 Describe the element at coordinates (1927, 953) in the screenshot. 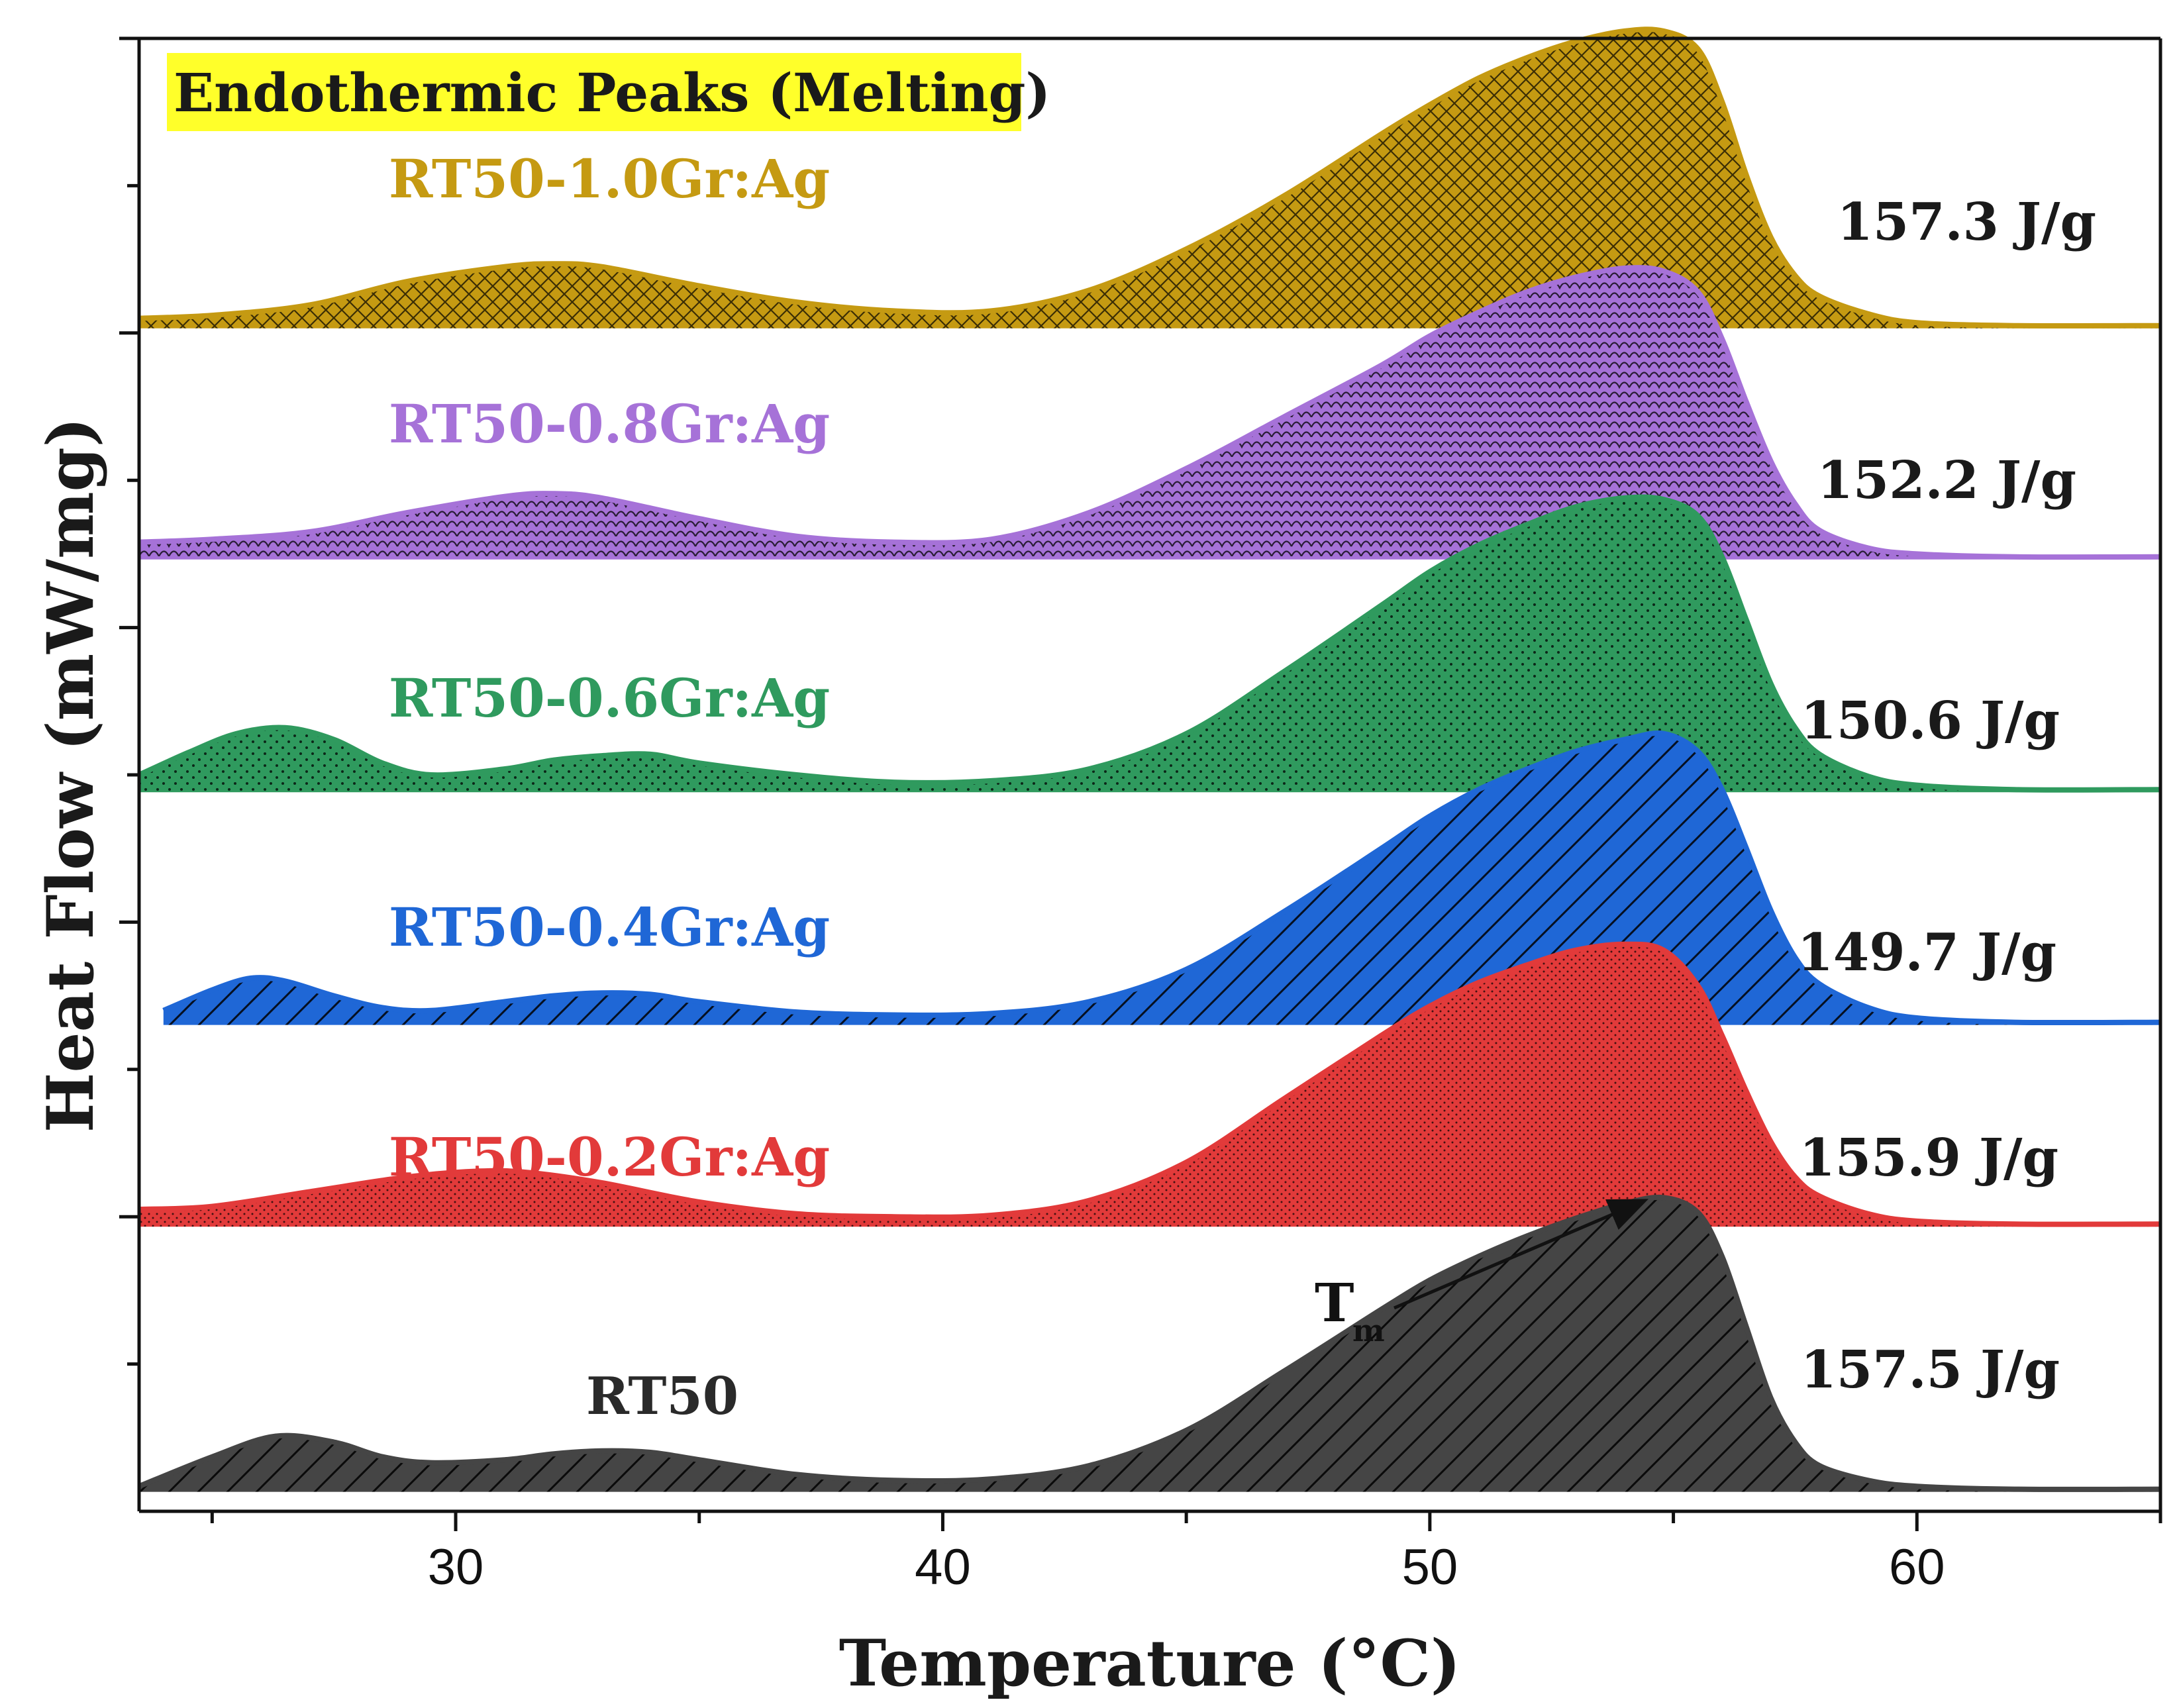

I see `enthalpy-label-rt50-0-4gr-ag: 149.7 J/g` at that location.